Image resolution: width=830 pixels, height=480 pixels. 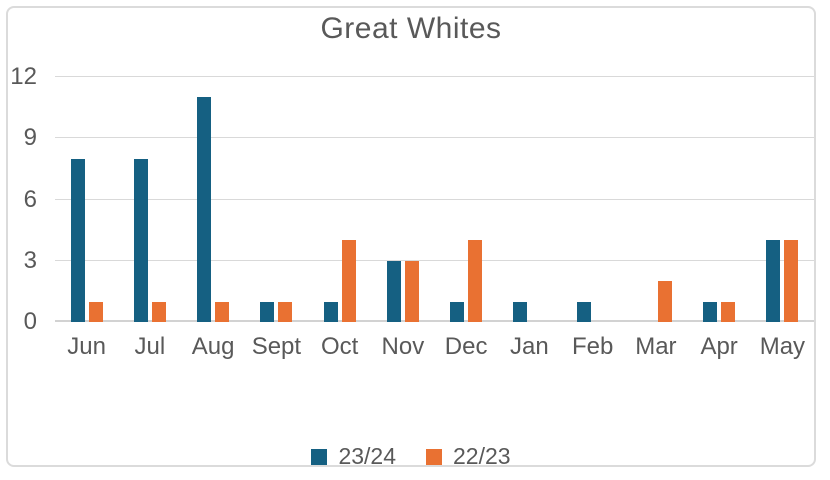 What do you see at coordinates (403, 346) in the screenshot?
I see `x-tick-label-nov: Nov` at bounding box center [403, 346].